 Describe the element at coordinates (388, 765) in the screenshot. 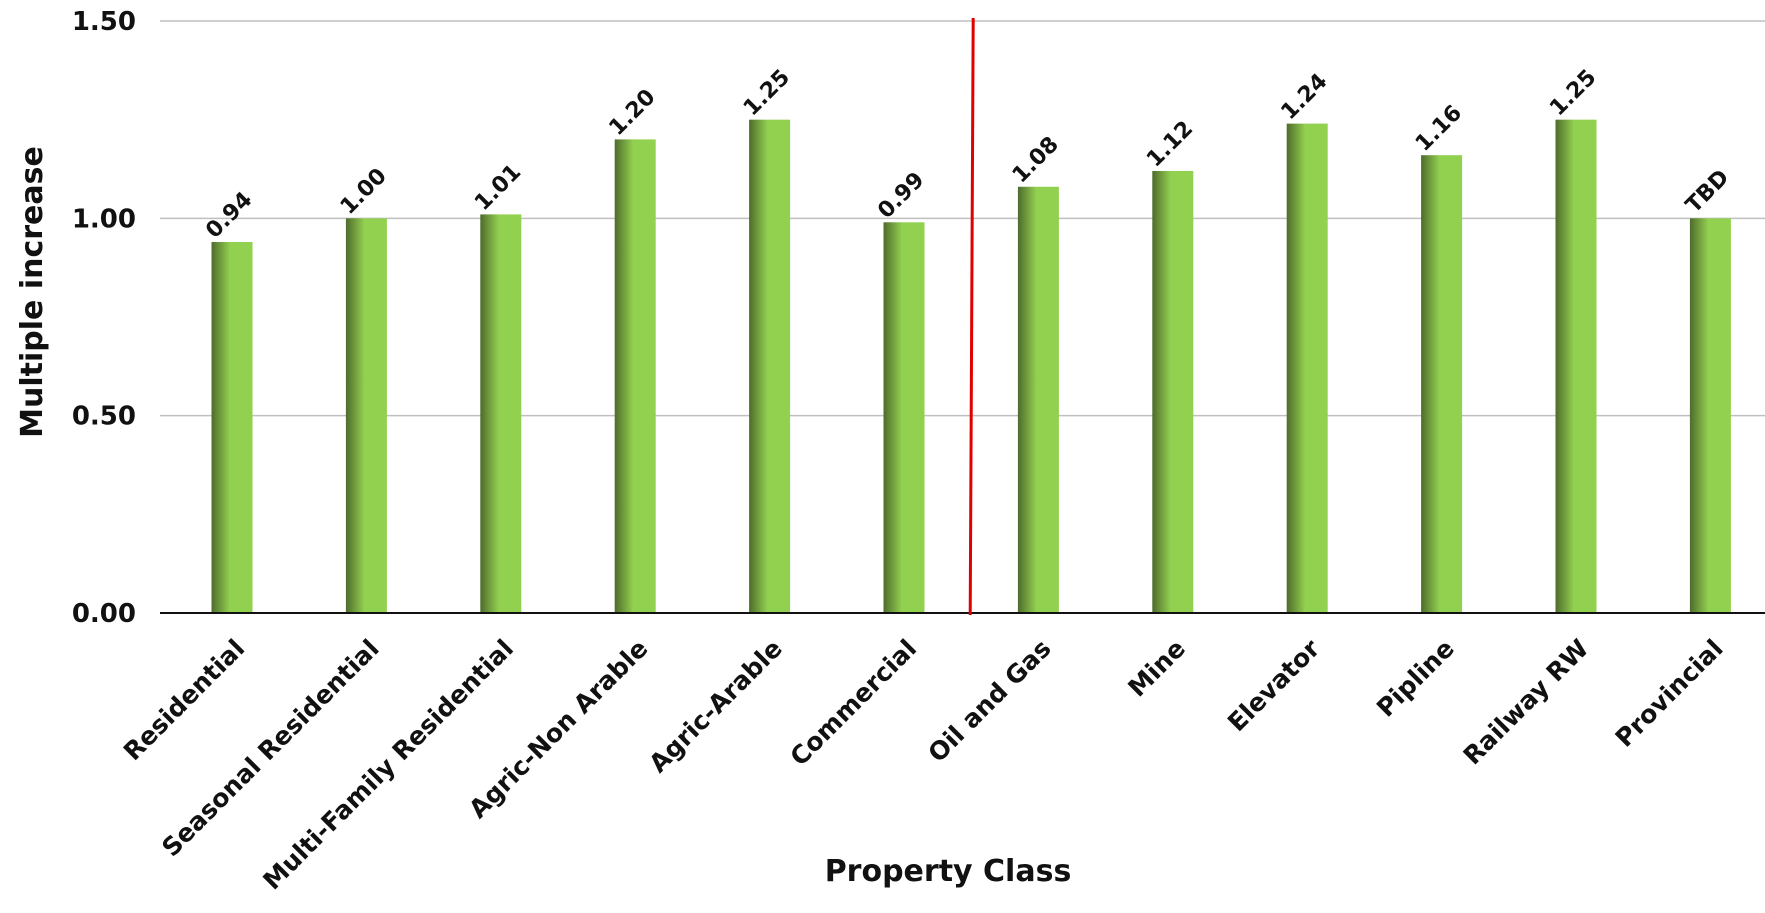

I see `x-tick-label: Multi-Family Residential` at that location.